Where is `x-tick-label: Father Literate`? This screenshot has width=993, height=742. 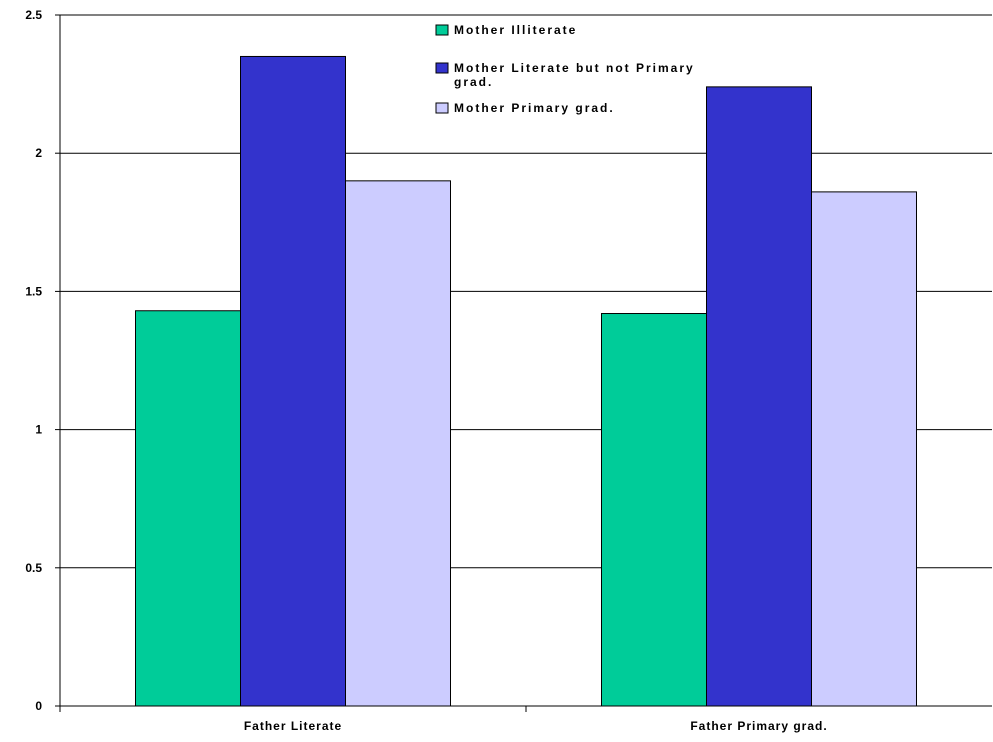
x-tick-label: Father Literate is located at coordinates (293, 726).